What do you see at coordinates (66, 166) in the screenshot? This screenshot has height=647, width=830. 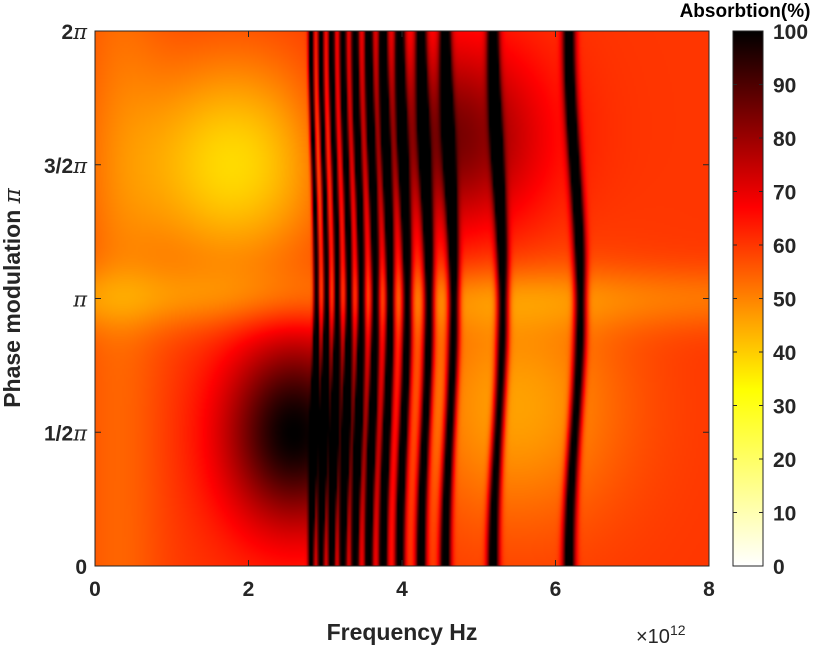 I see `y-tick-label: 3/2π` at bounding box center [66, 166].